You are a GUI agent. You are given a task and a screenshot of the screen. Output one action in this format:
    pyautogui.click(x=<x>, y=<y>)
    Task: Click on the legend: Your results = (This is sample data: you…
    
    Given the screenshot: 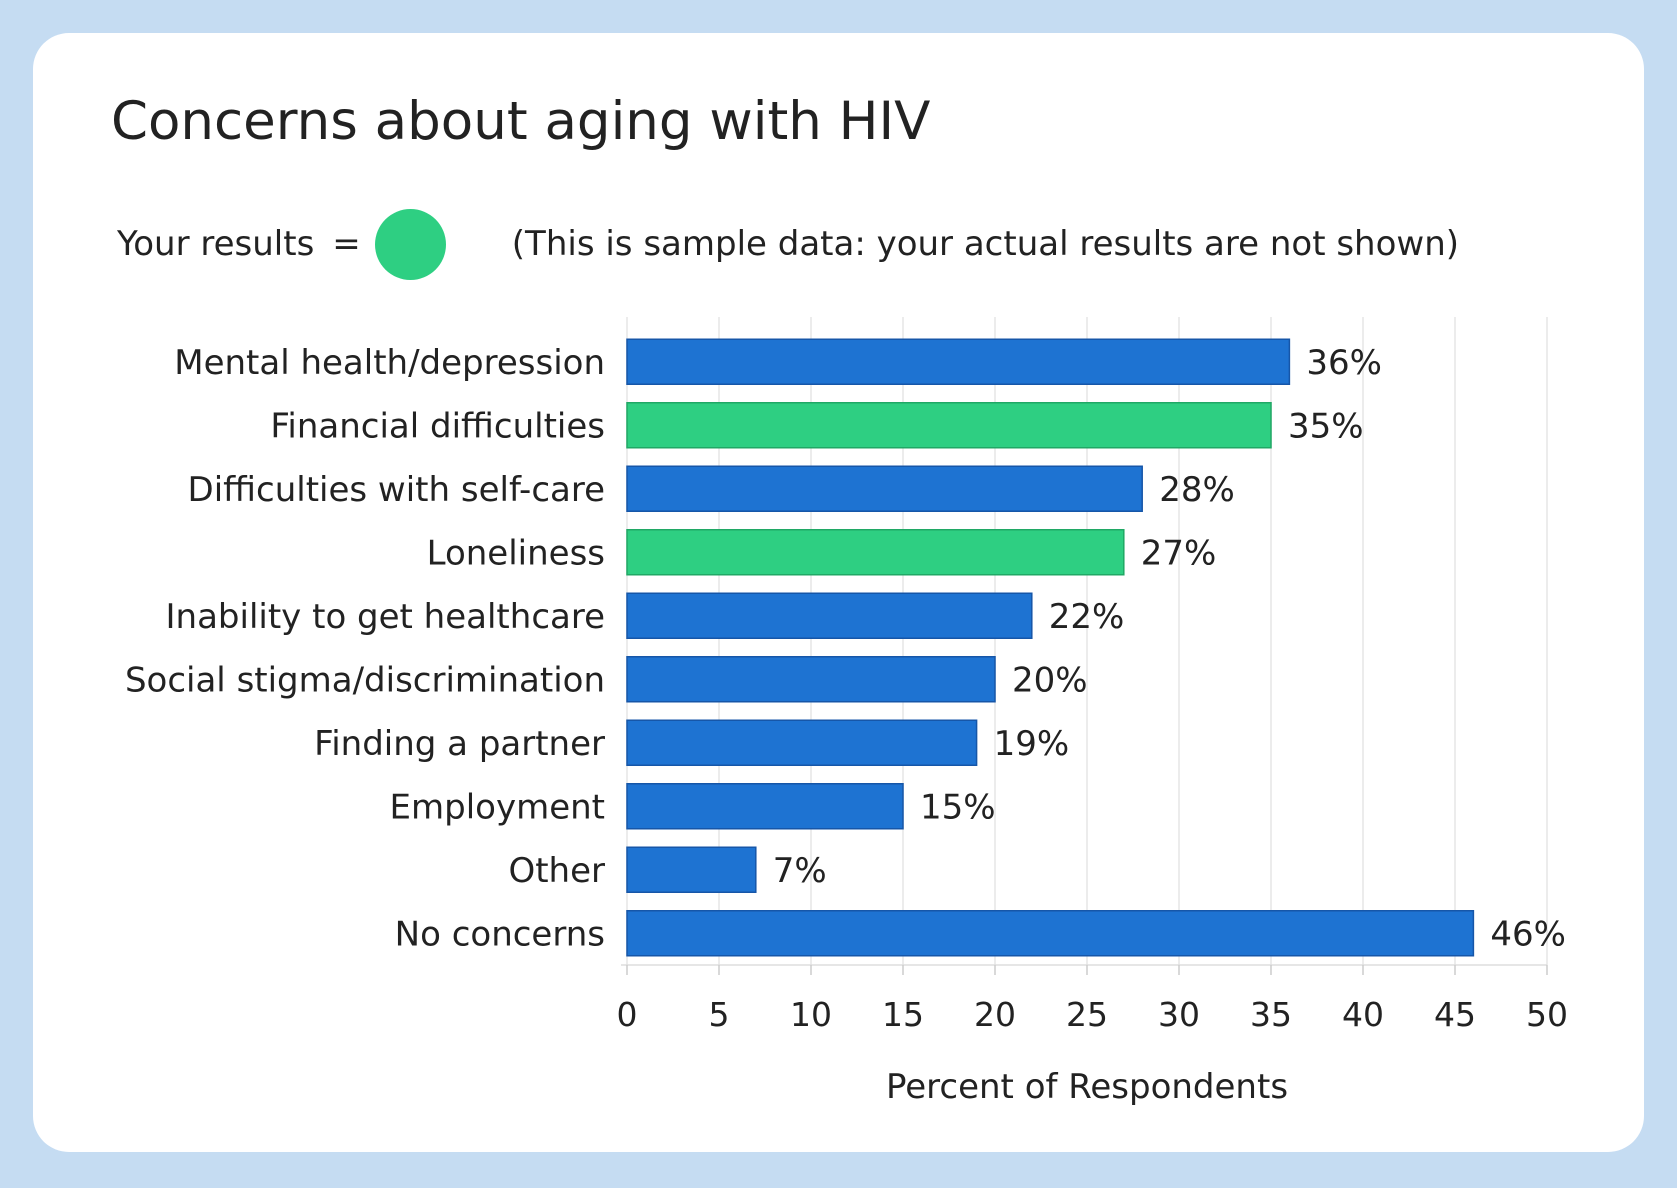 What is the action you would take?
    pyautogui.click(x=788, y=244)
    